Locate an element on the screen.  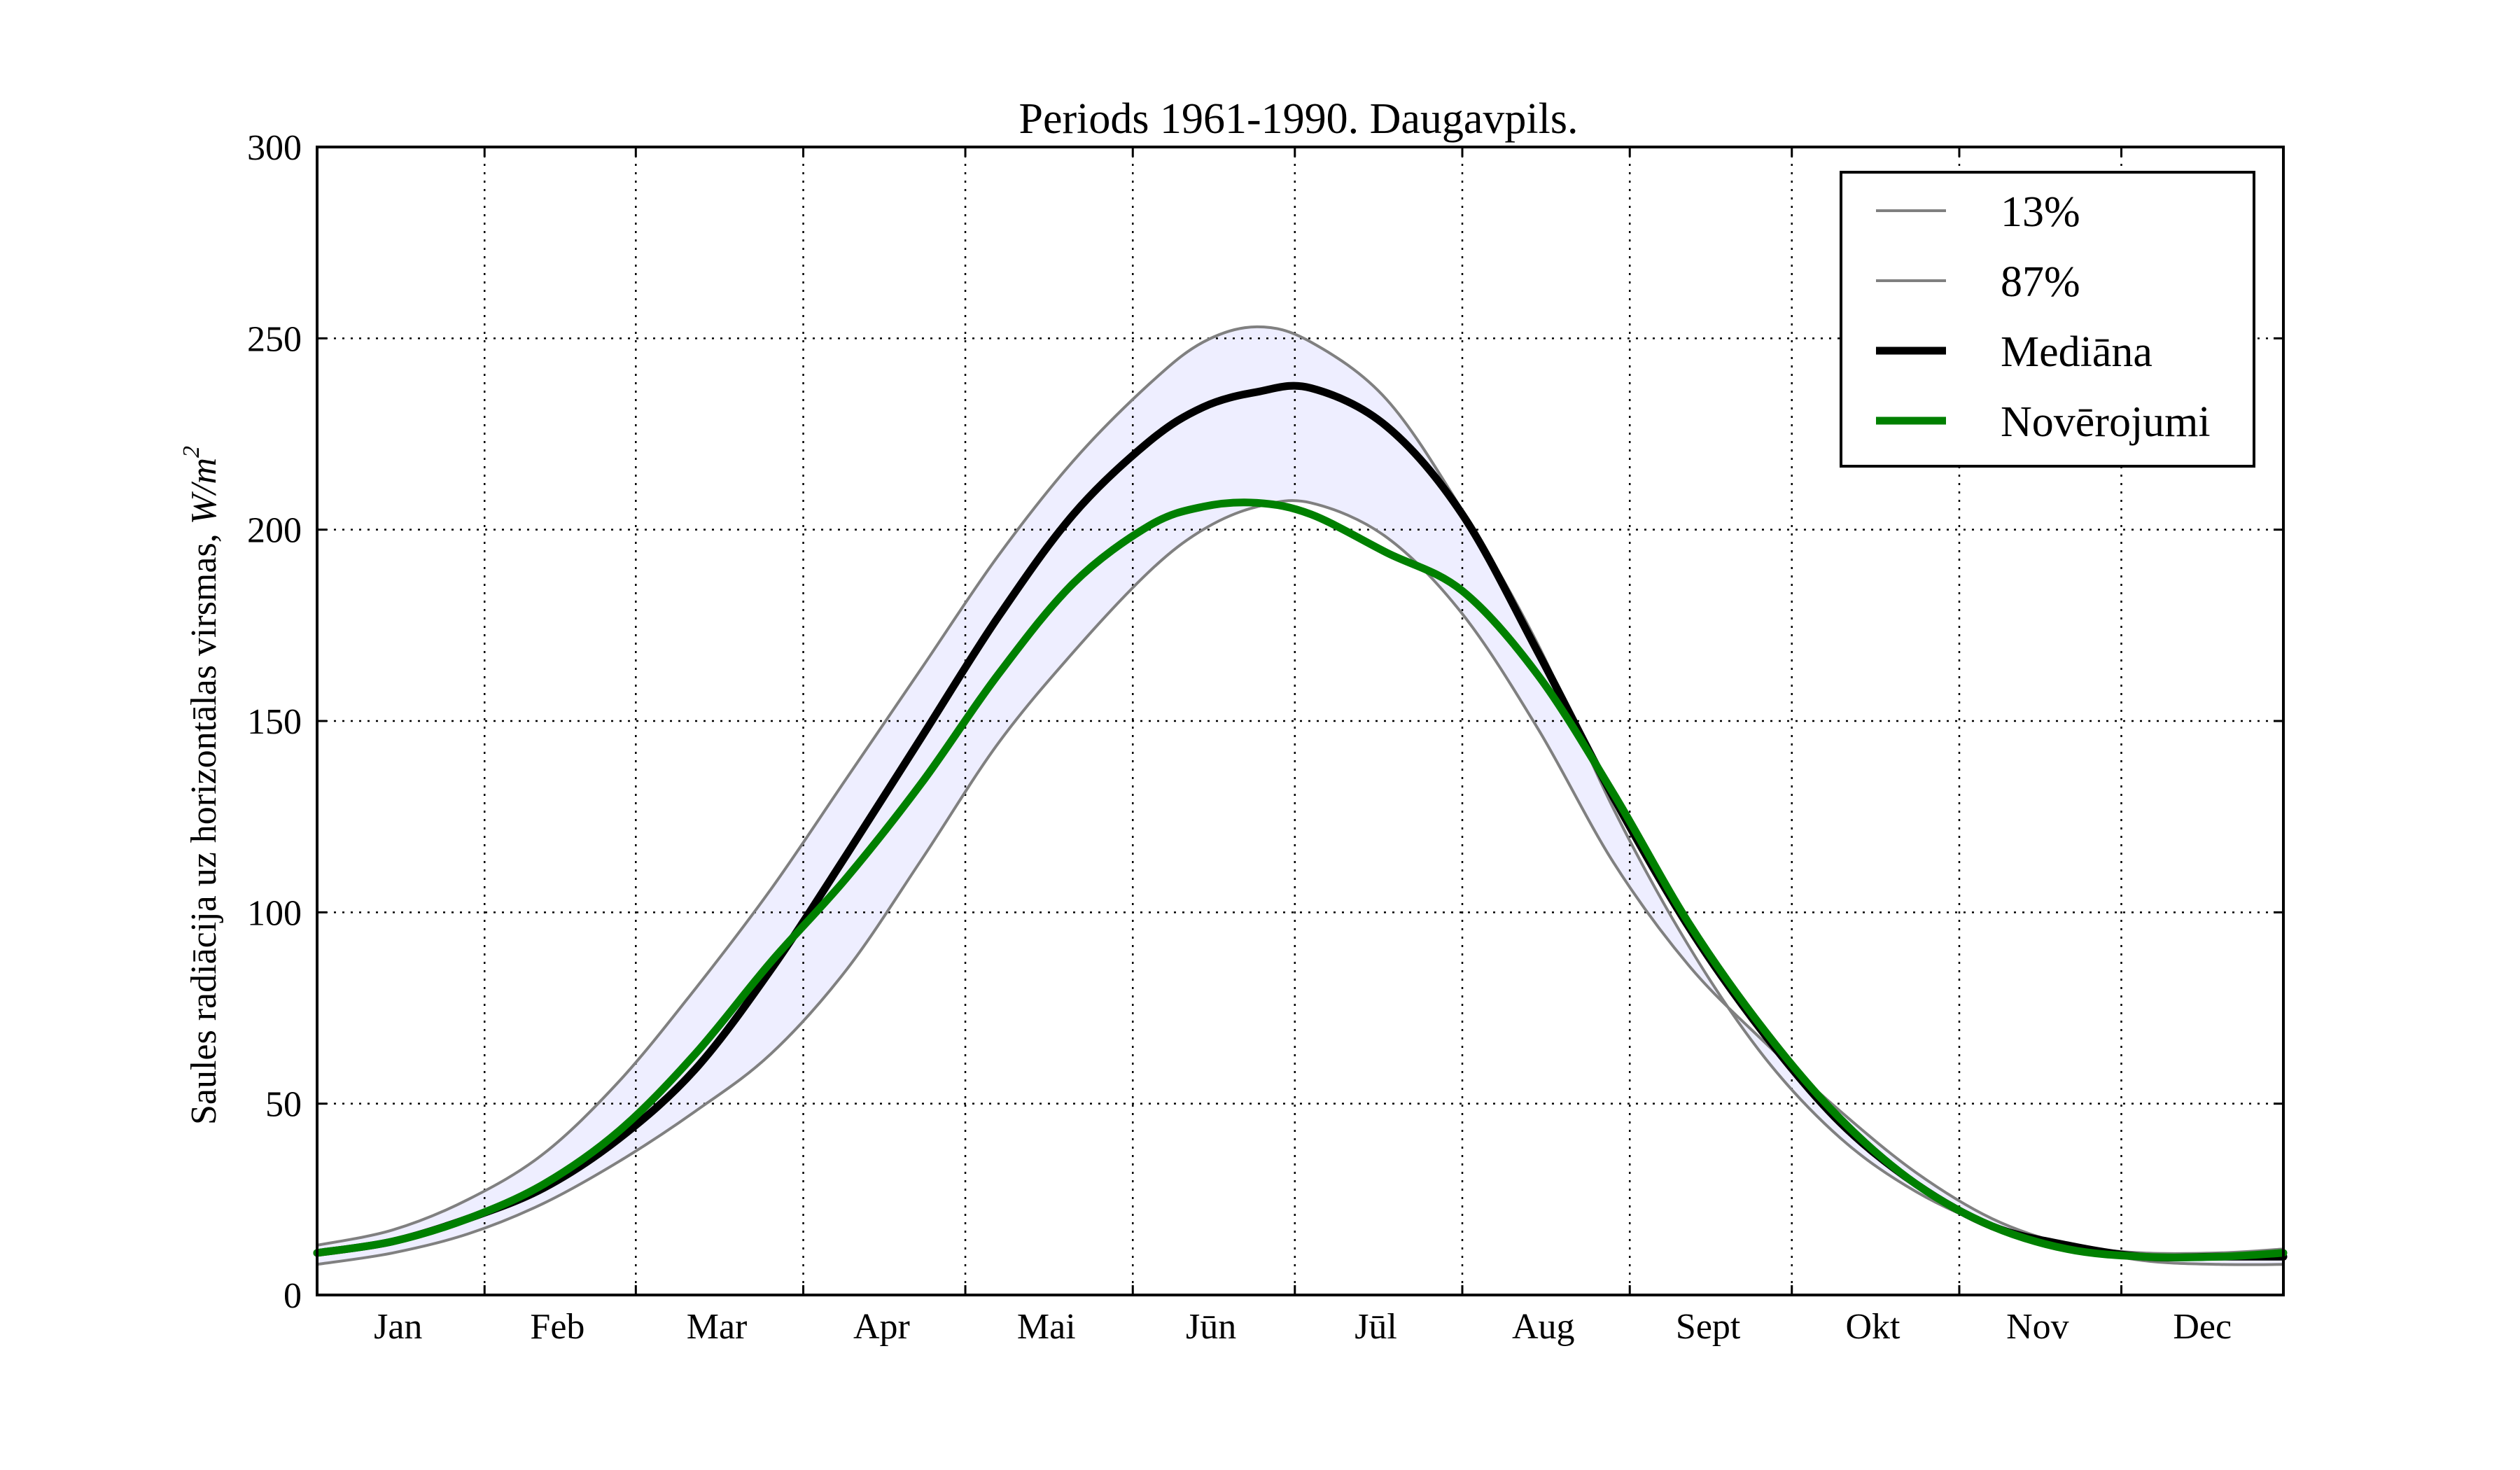
x-tick-label: Mar is located at coordinates (717, 1327).